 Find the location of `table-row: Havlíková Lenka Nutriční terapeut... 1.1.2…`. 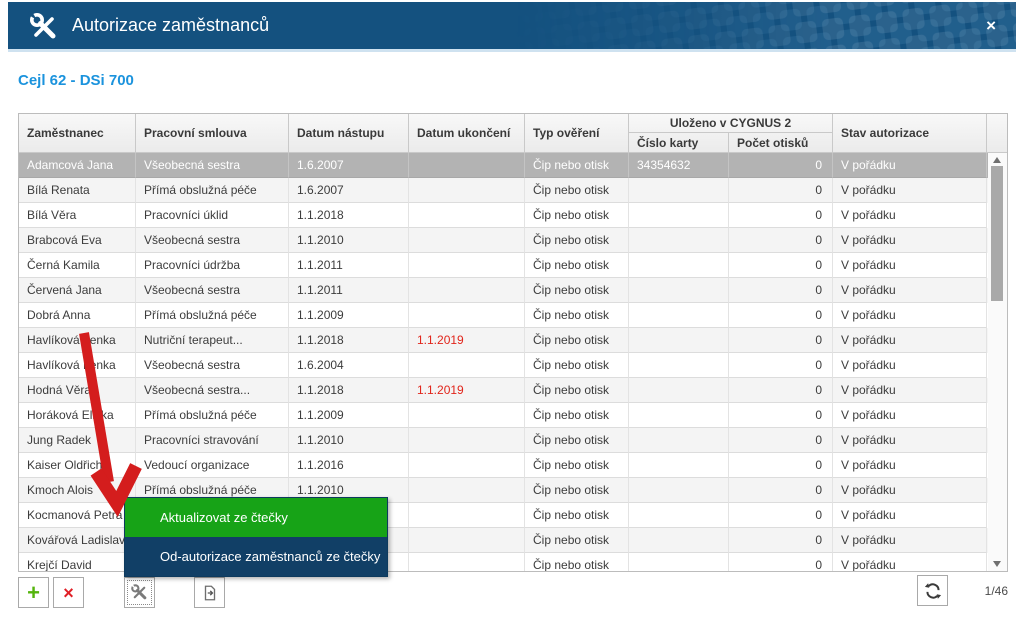

table-row: Havlíková Lenka Nutriční terapeut... 1.1.2… is located at coordinates (513, 340).